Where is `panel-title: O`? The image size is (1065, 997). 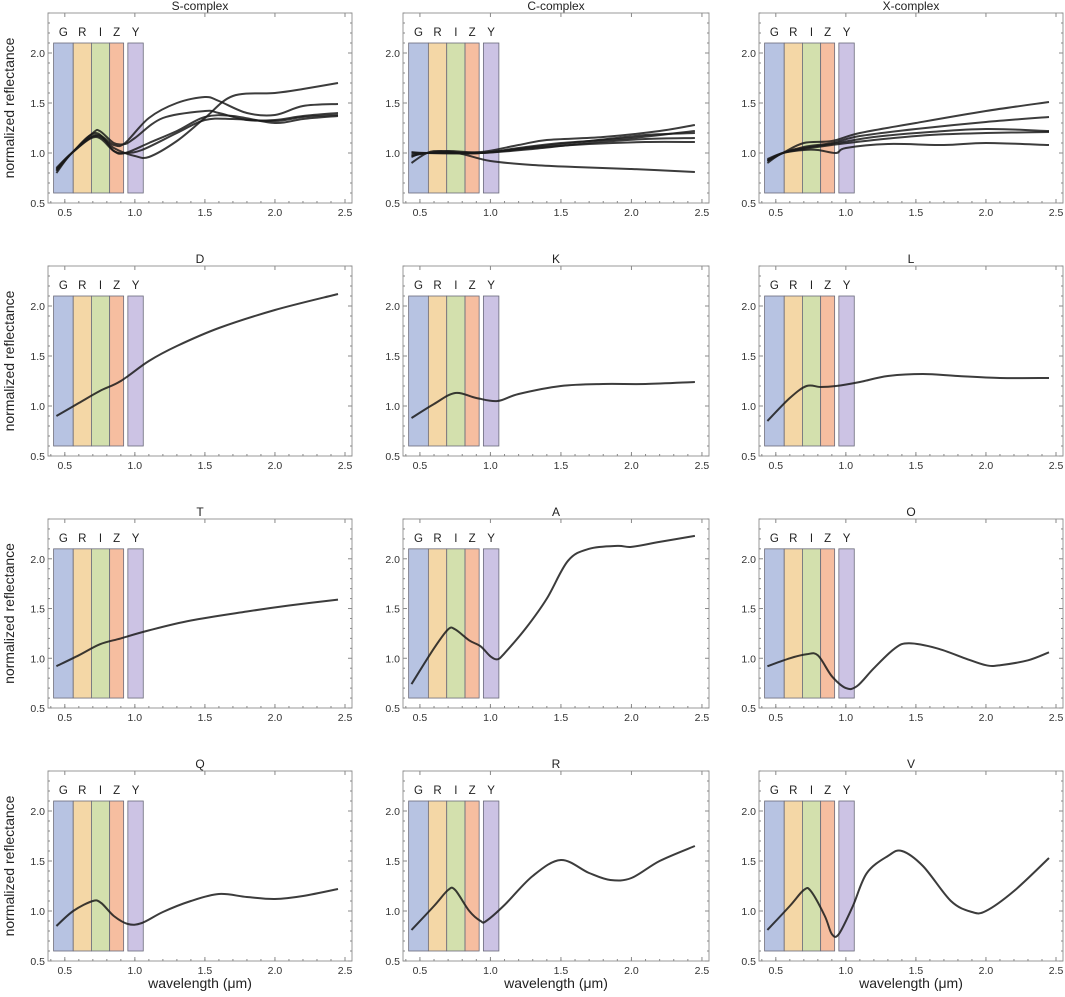
panel-title: O is located at coordinates (910, 512).